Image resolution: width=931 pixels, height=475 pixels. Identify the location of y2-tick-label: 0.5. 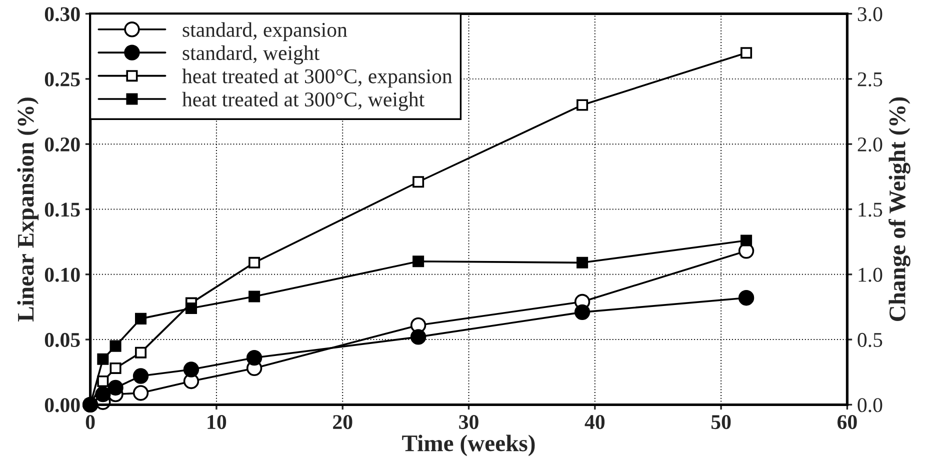
(870, 340).